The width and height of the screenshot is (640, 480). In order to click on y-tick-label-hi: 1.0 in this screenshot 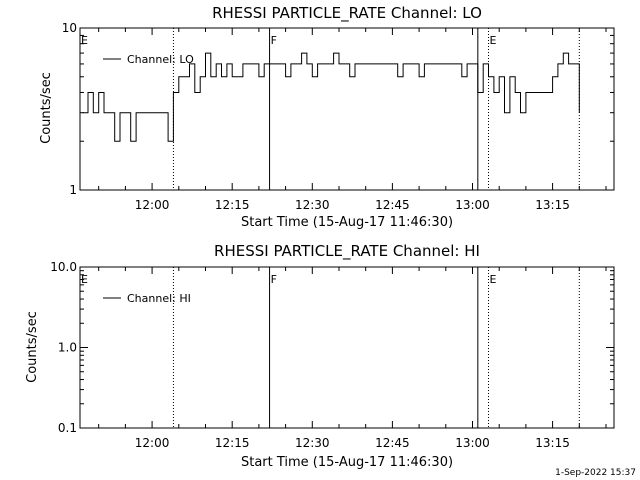, I will do `click(67, 348)`.